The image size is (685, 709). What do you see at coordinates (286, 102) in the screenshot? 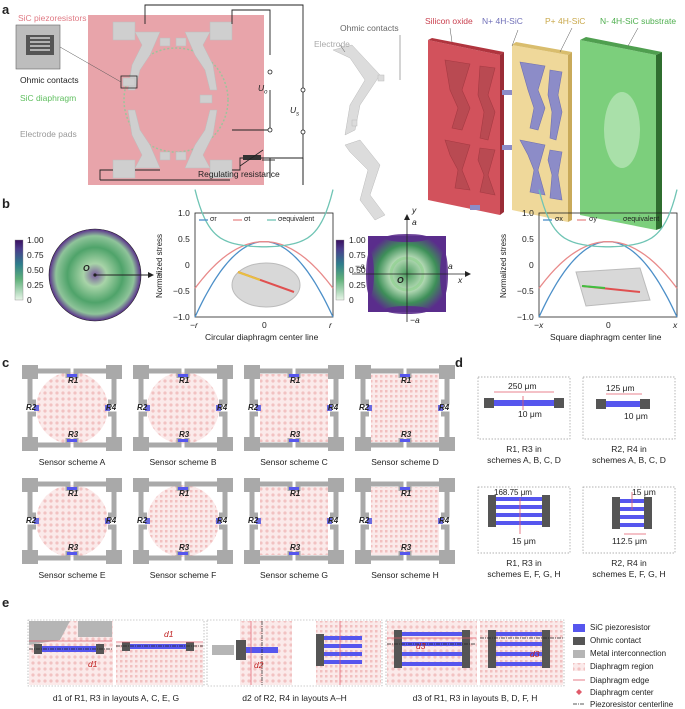
I see `circuit-terminals` at bounding box center [286, 102].